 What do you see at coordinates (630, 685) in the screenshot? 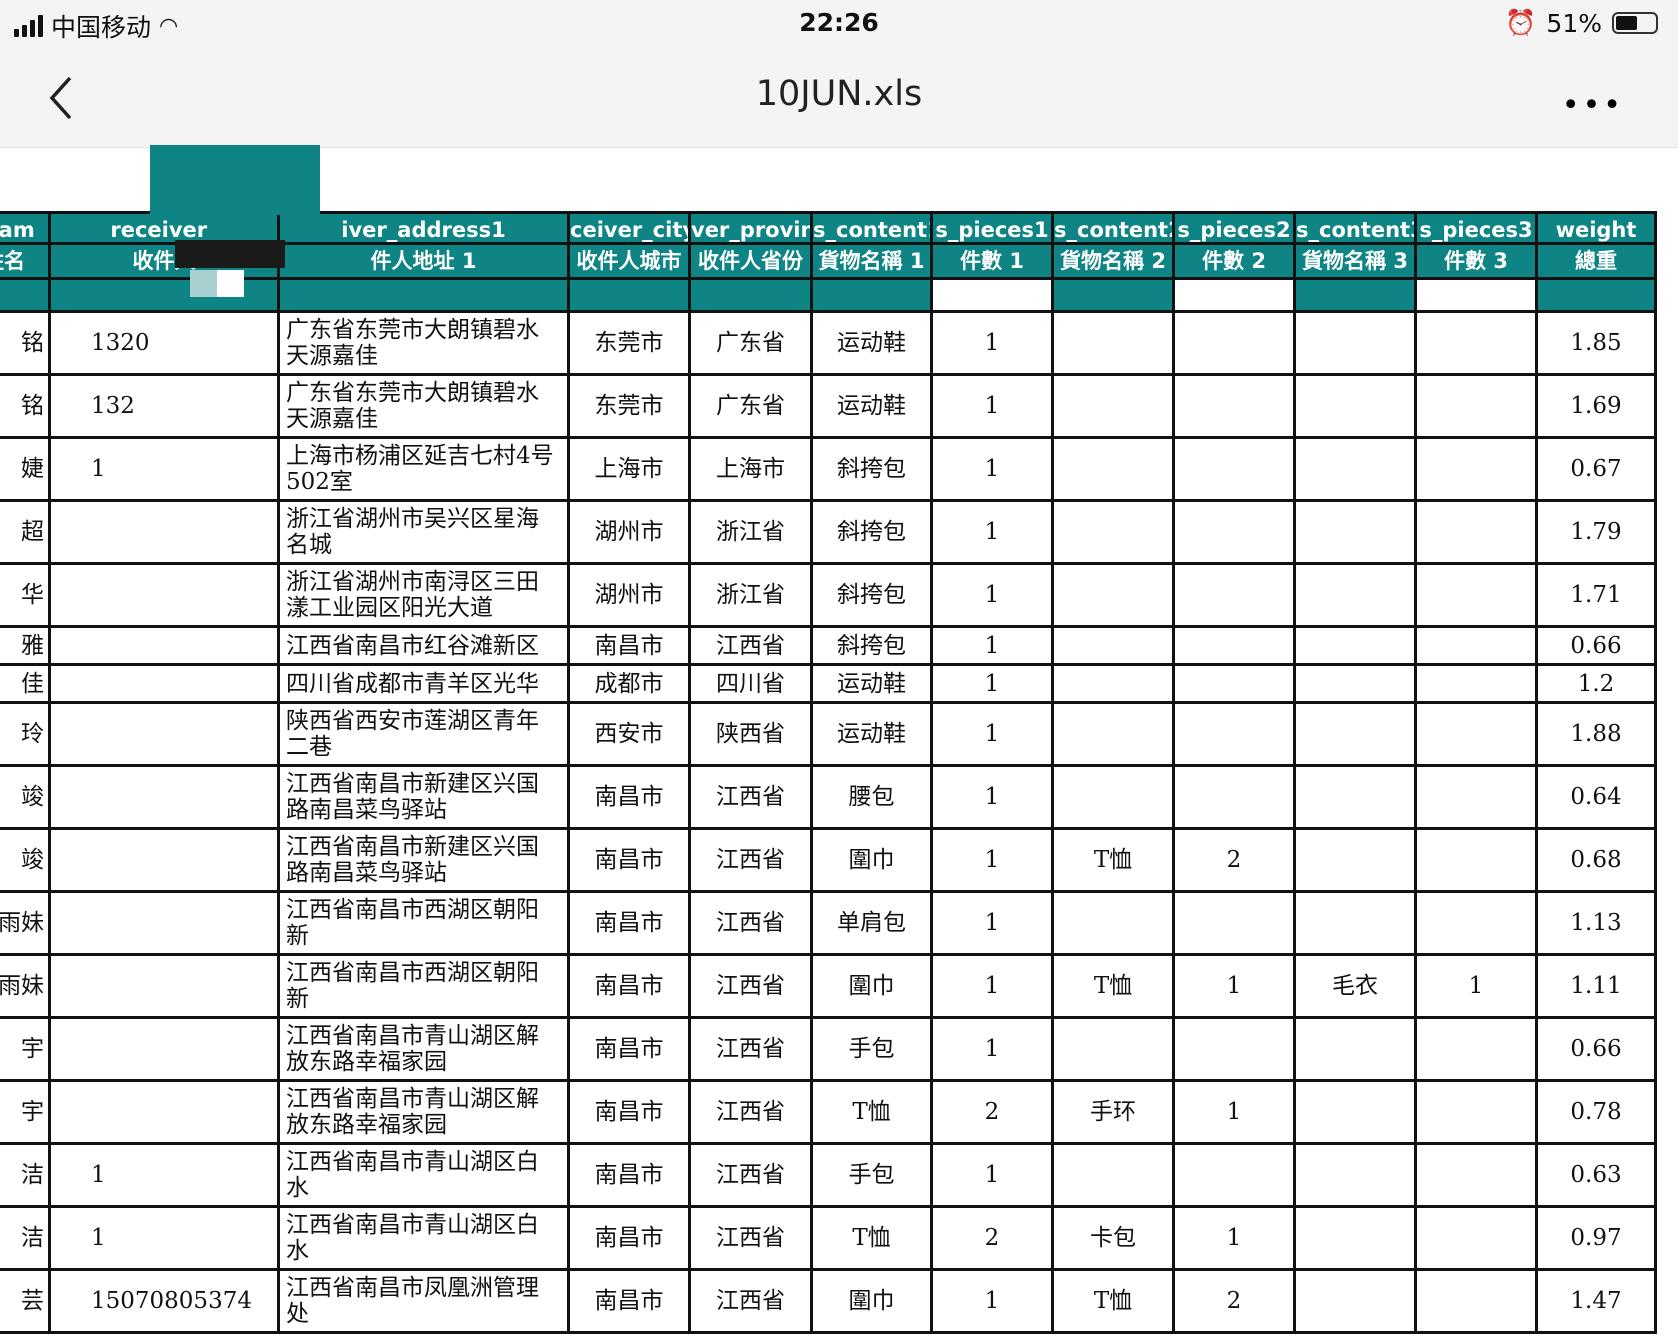
I see `cell-city: 成都市` at bounding box center [630, 685].